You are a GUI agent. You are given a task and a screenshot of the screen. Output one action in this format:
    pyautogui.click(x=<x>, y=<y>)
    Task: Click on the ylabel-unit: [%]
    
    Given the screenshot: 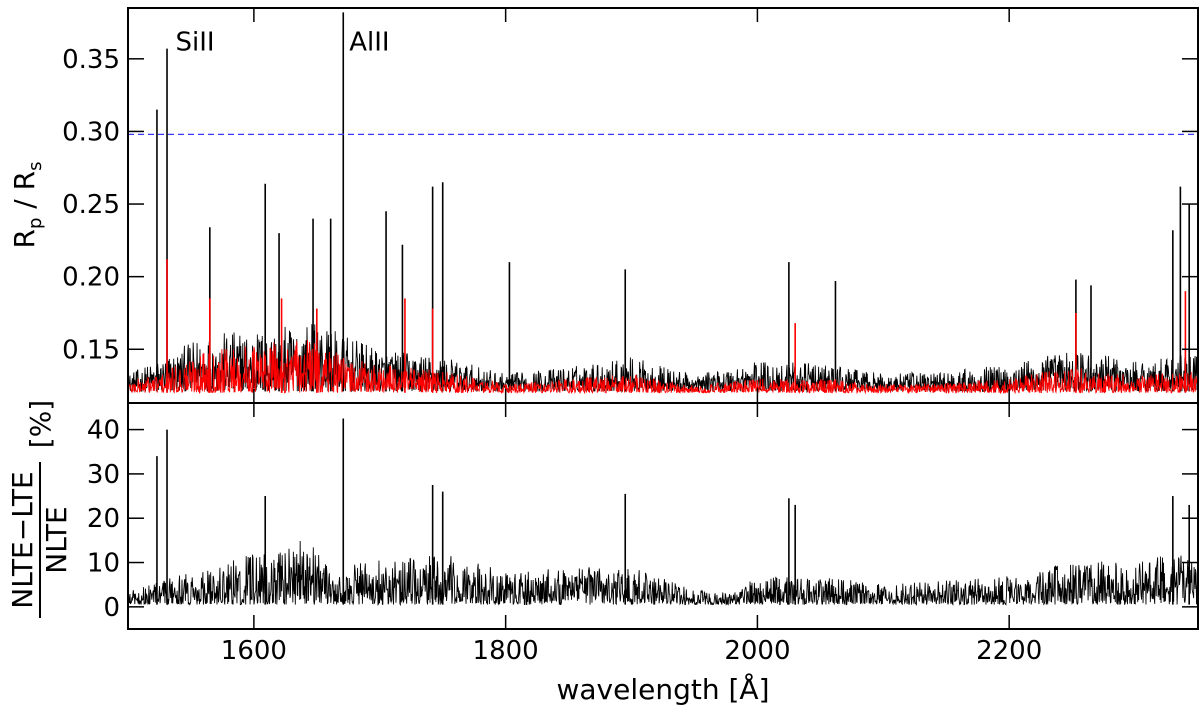 What is the action you would take?
    pyautogui.click(x=40, y=424)
    